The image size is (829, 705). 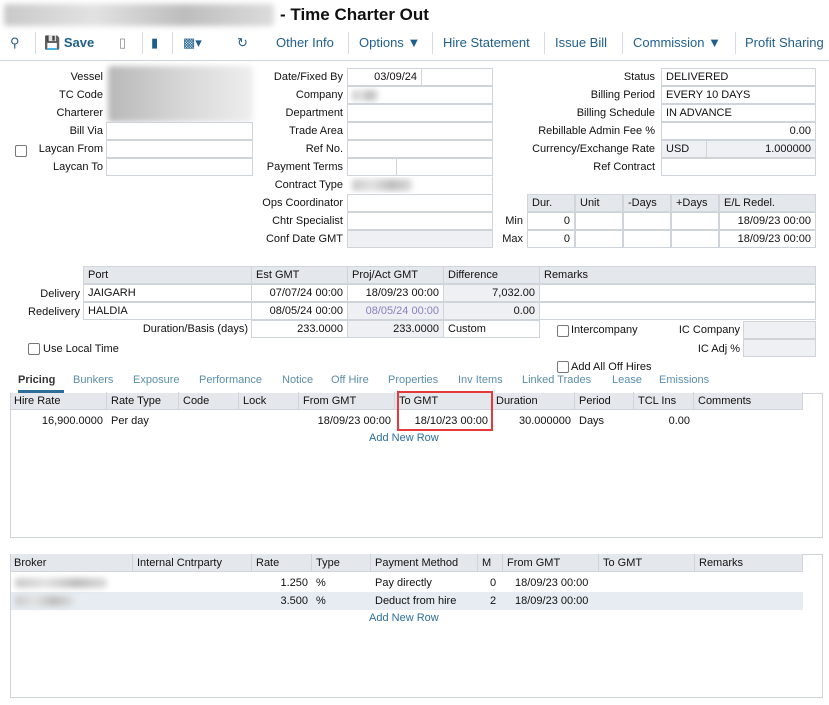 I want to click on max-unit, so click(x=599, y=239).